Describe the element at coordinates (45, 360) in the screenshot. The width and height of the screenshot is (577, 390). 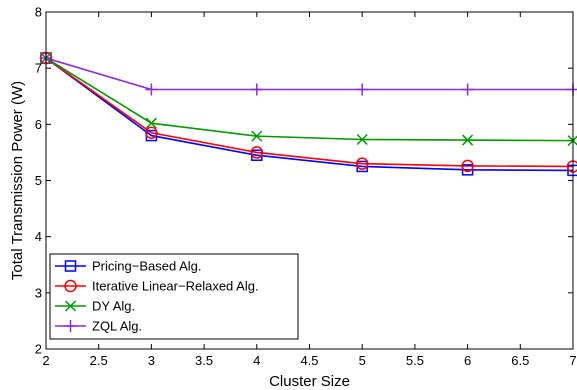
I see `x-tick-label: 2` at that location.